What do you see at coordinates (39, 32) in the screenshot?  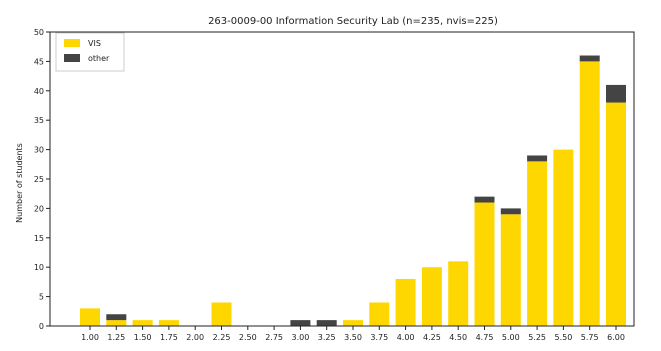 I see `y-tick-label-50: 50` at bounding box center [39, 32].